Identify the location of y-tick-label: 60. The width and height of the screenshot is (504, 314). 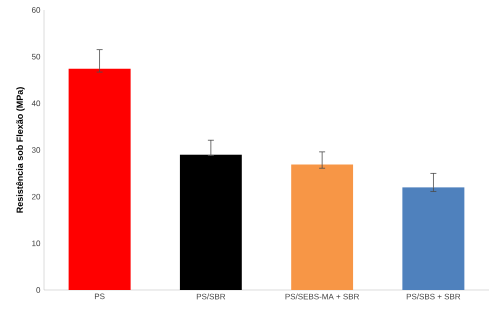
(36, 10).